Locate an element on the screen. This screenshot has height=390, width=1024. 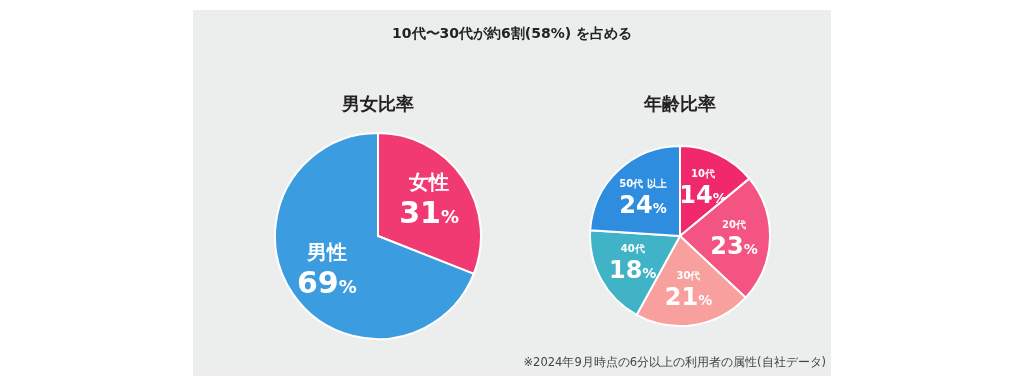
slice-label: 10代 is located at coordinates (703, 174).